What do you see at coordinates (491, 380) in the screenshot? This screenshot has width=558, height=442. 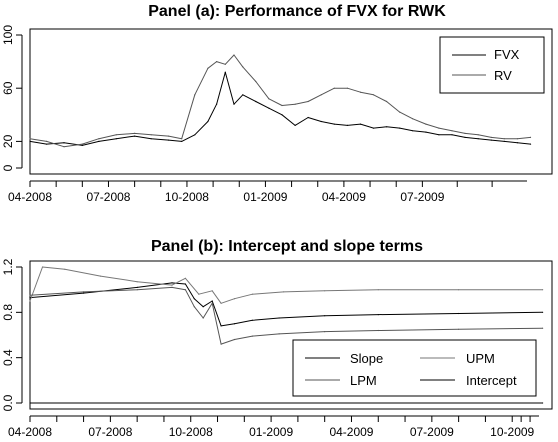 I see `legend-label-intercept: Intercept` at bounding box center [491, 380].